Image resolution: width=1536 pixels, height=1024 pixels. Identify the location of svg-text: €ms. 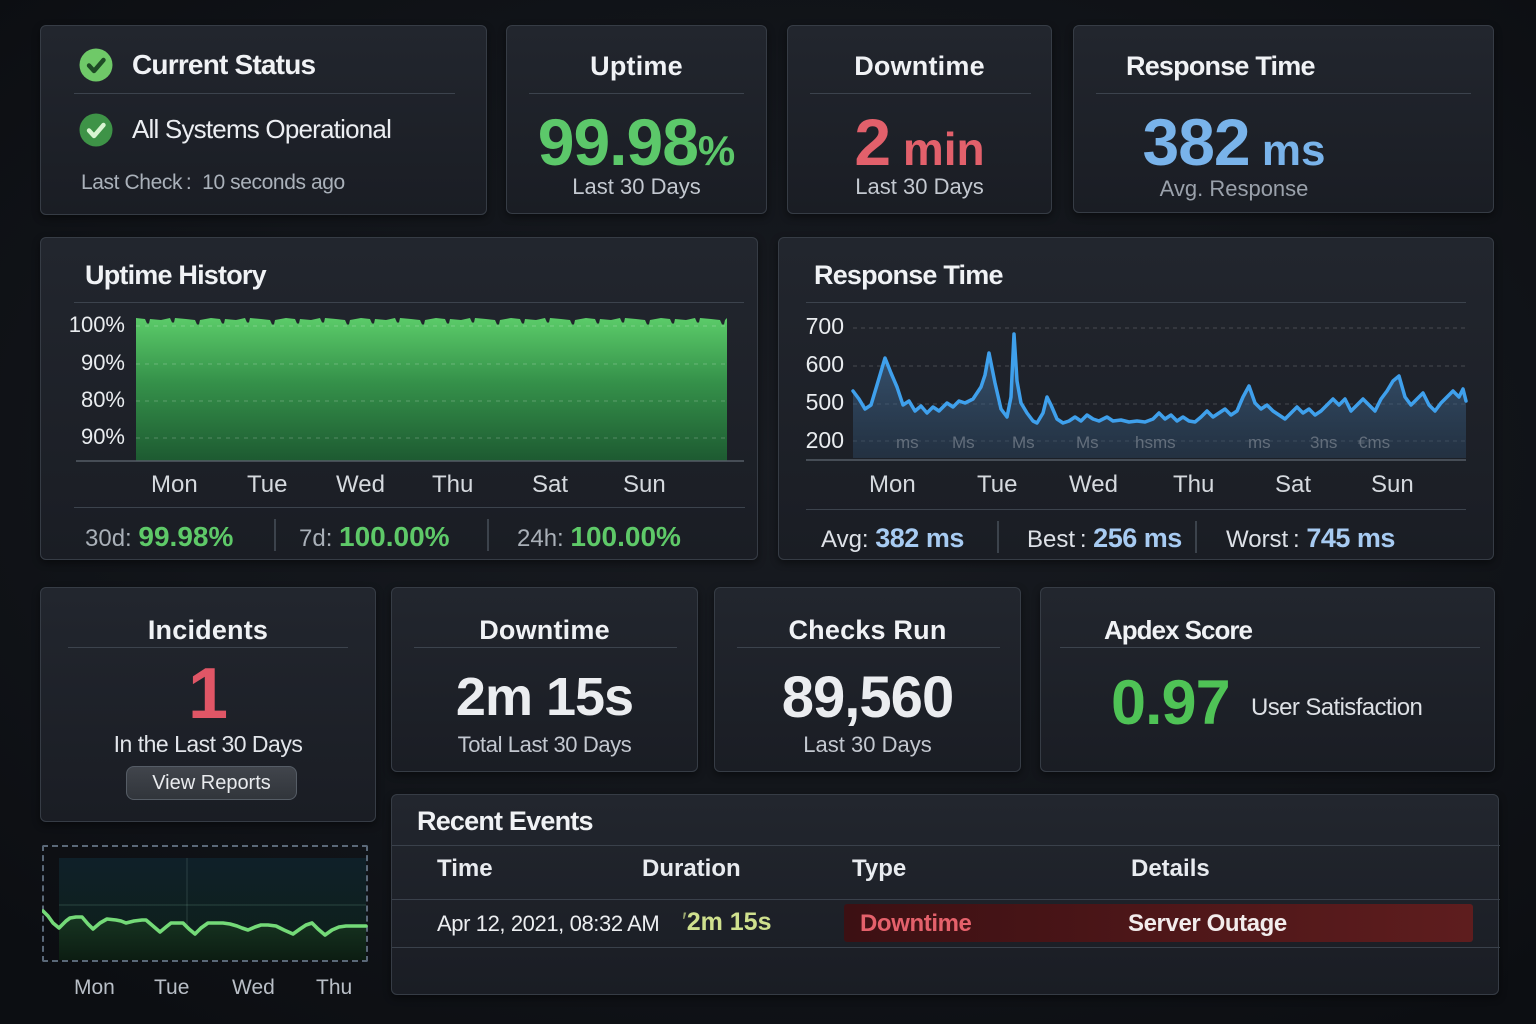
(1374, 442).